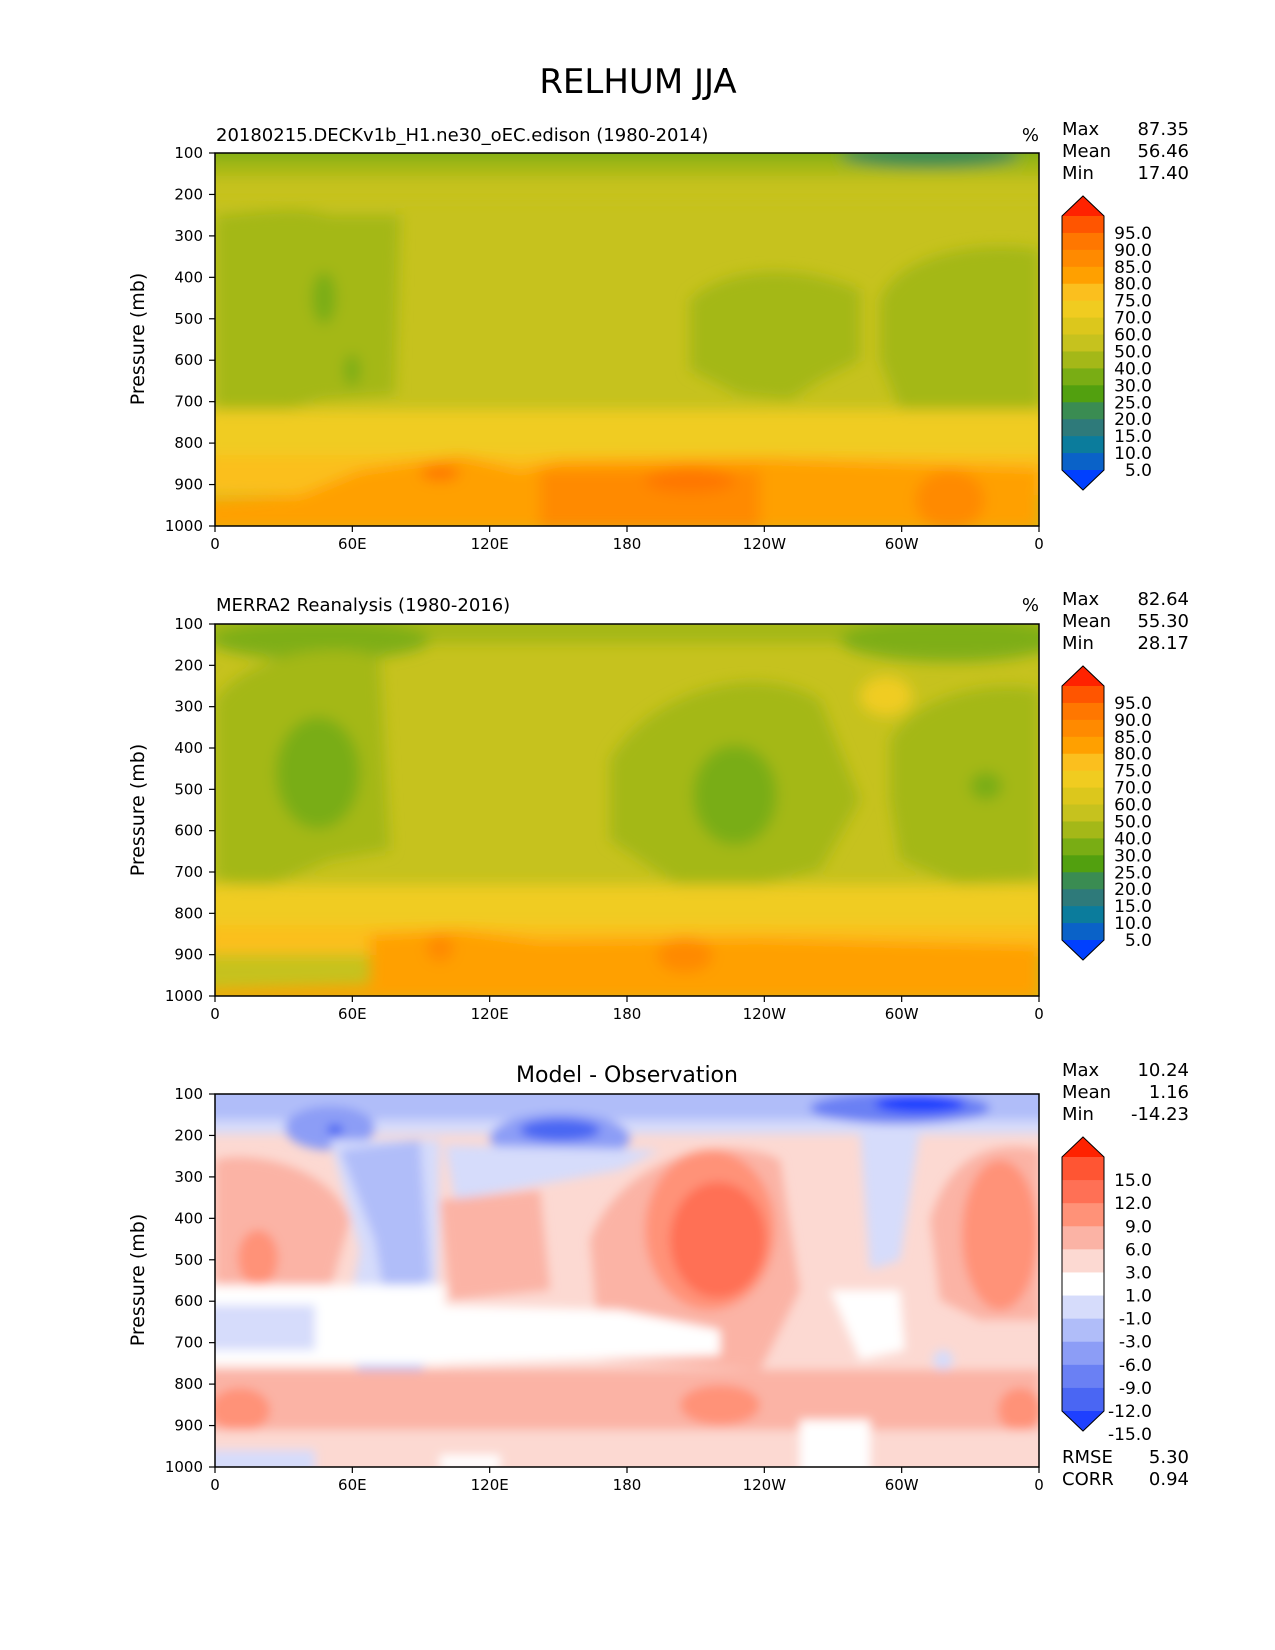 This screenshot has width=1275, height=1650. What do you see at coordinates (184, 1467) in the screenshot?
I see `y-tick-label: 1000` at bounding box center [184, 1467].